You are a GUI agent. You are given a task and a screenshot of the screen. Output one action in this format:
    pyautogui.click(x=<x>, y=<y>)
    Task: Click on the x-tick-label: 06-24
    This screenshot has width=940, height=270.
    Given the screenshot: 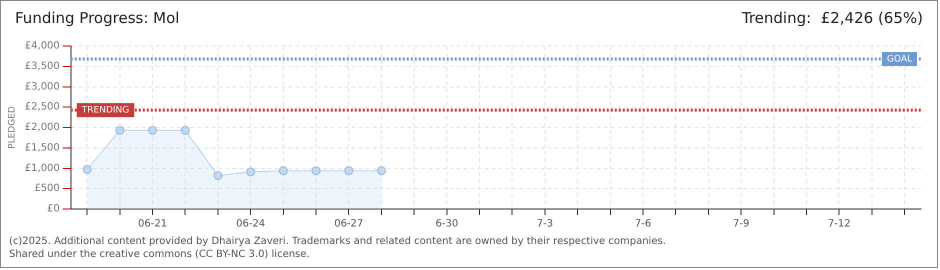 What is the action you would take?
    pyautogui.click(x=251, y=224)
    